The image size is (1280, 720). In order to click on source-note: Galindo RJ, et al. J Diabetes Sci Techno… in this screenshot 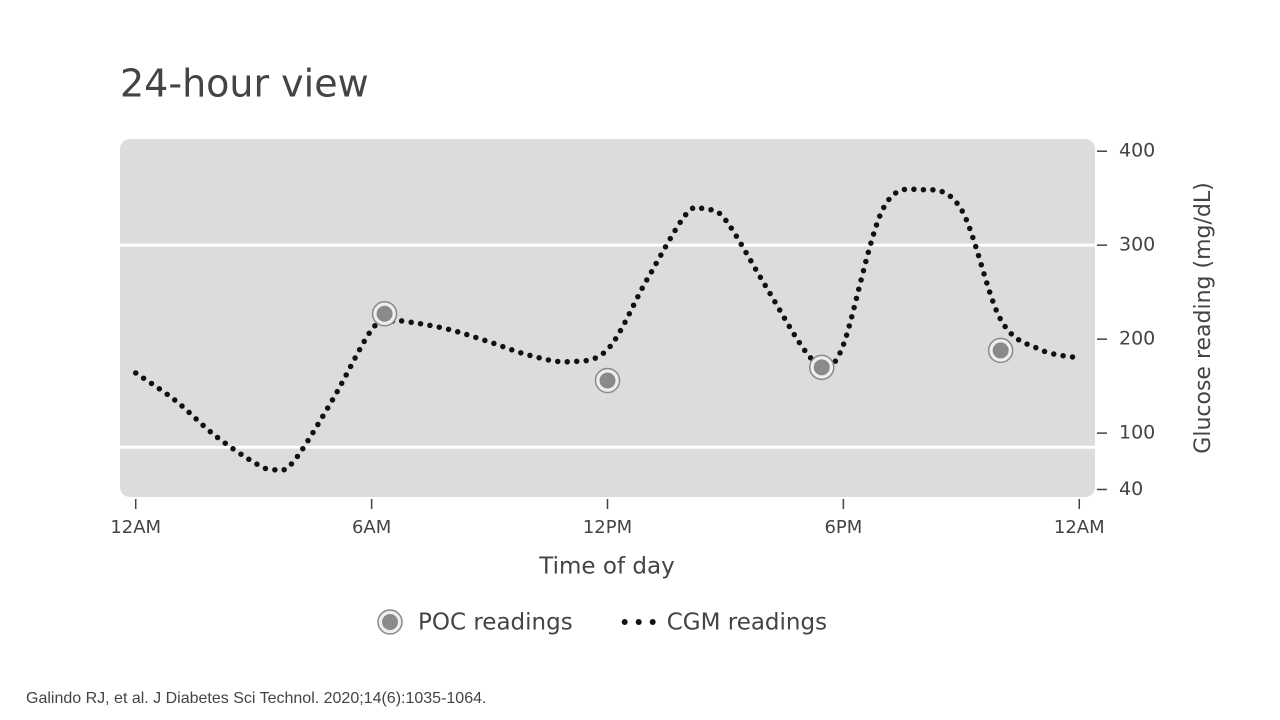, I will do `click(256, 698)`.